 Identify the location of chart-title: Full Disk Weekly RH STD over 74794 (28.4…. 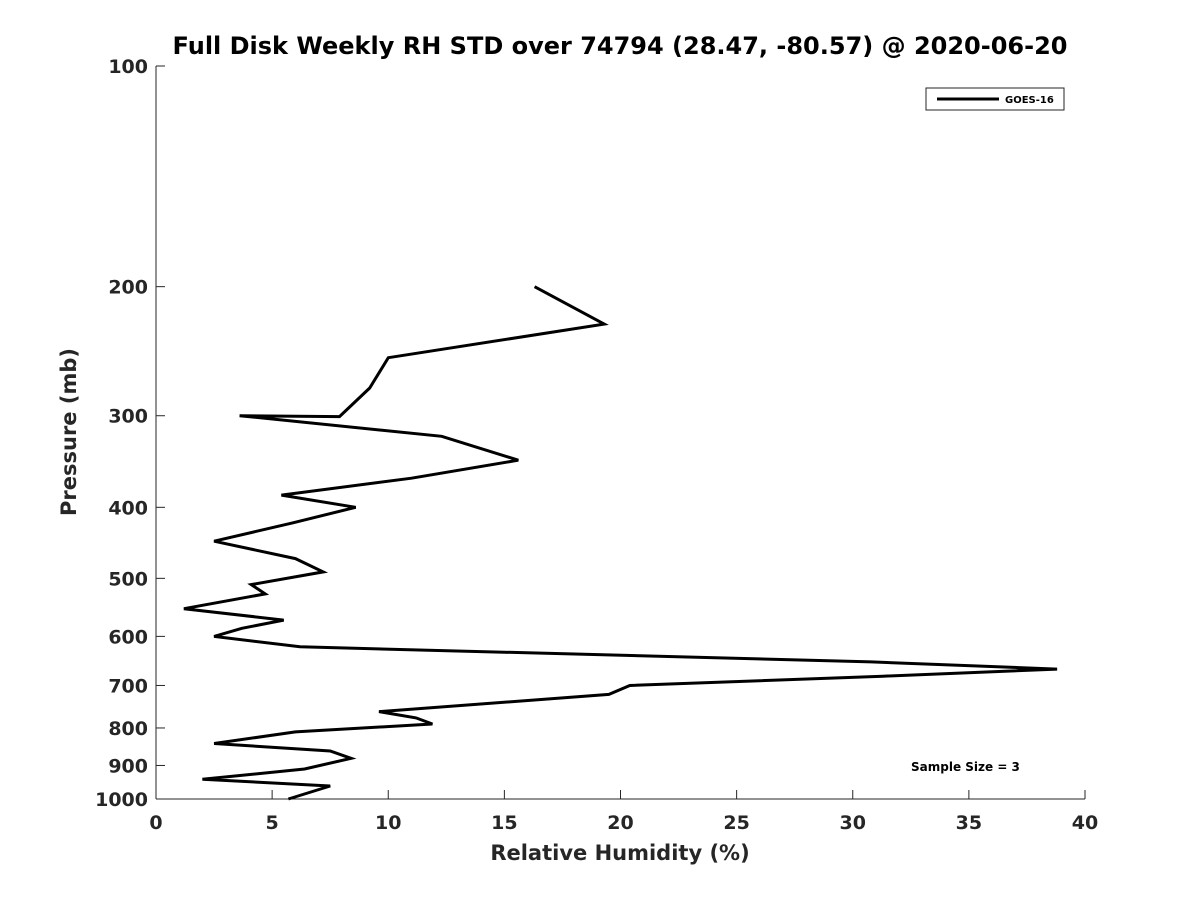
(620, 46).